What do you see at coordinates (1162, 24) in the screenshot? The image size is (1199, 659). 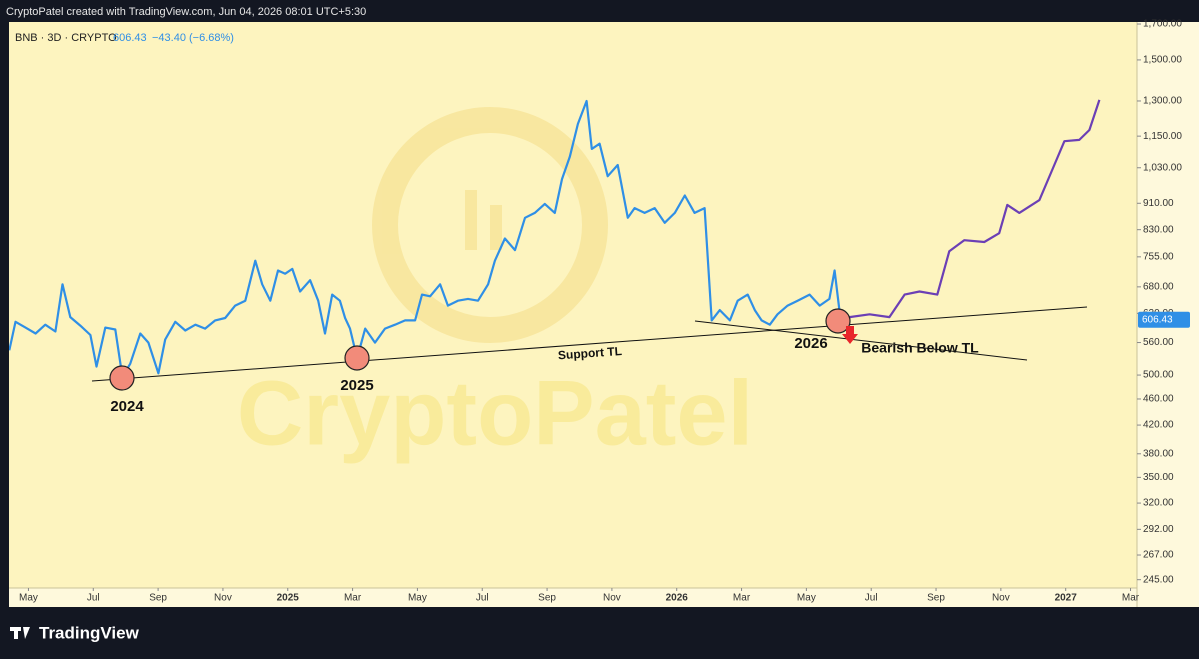 I see `y-tick-label: 1,700.00` at bounding box center [1162, 24].